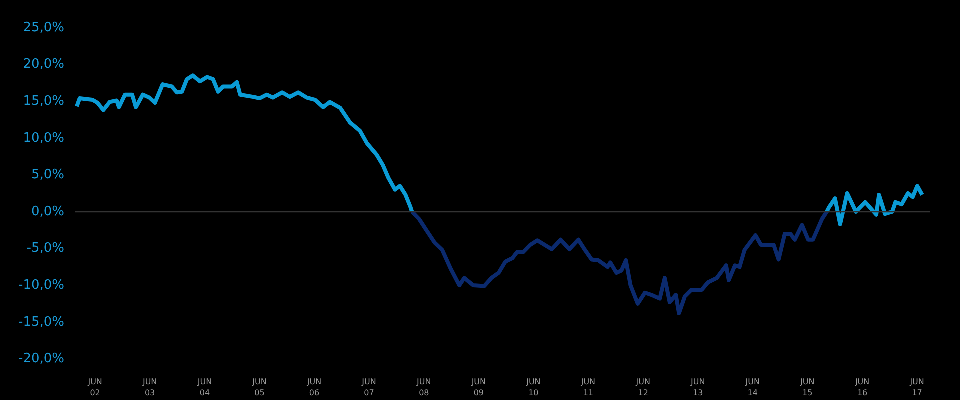 The width and height of the screenshot is (960, 400). Describe the element at coordinates (150, 388) in the screenshot. I see `x-tick-label: JUN 03` at that location.